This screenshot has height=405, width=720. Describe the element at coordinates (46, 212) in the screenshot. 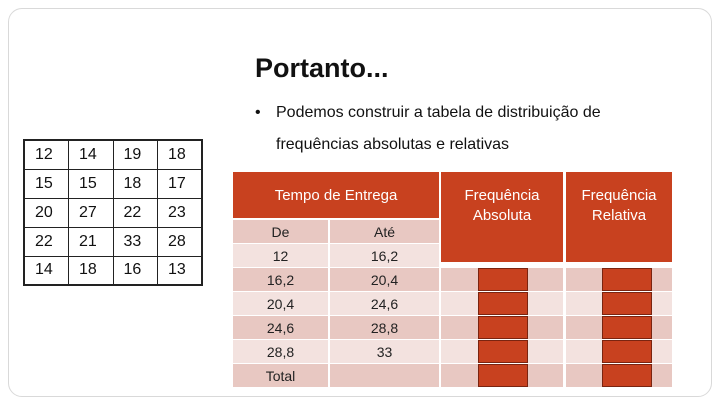

I see `raw-data-cell: 20` at that location.